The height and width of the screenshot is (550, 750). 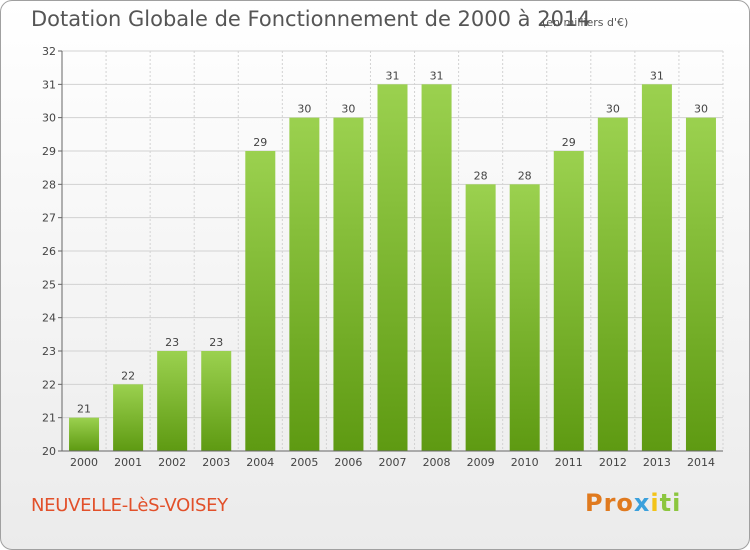 I want to click on logo-part-3: i, so click(x=655, y=503).